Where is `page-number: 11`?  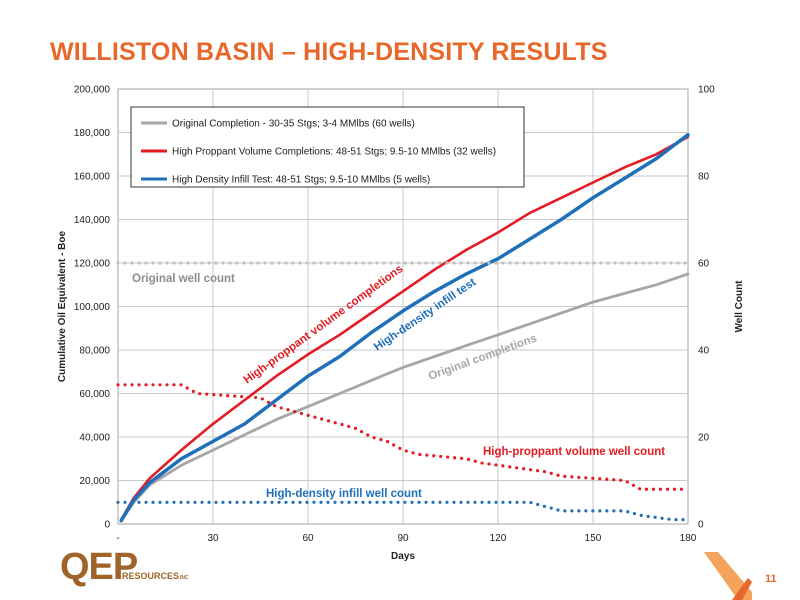 page-number: 11 is located at coordinates (771, 579).